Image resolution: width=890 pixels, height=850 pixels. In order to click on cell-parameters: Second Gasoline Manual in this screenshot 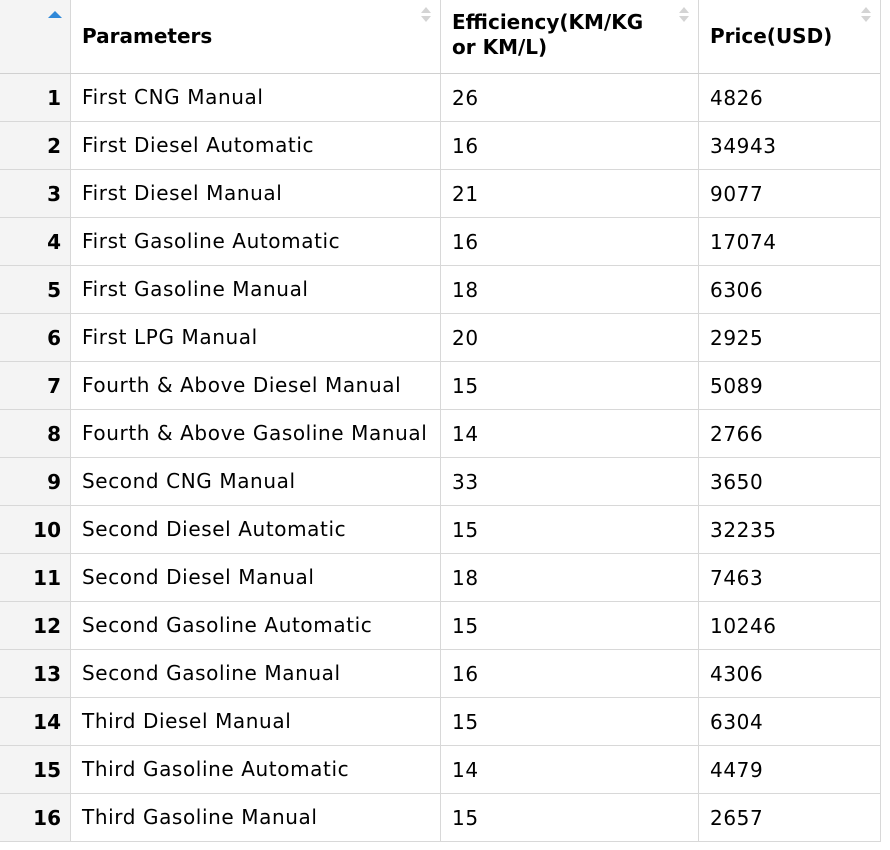, I will do `click(256, 673)`.